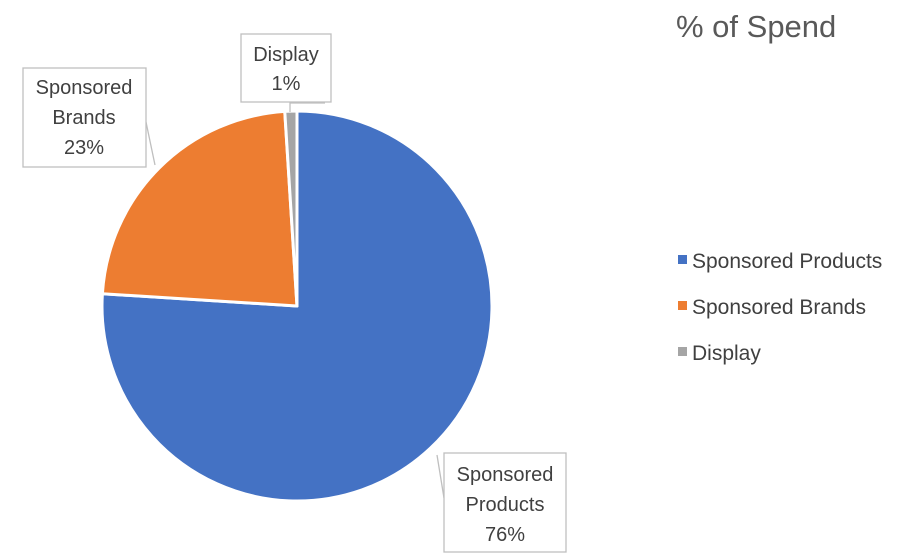 The width and height of the screenshot is (904, 560). What do you see at coordinates (726, 353) in the screenshot?
I see `legend-label-display: Display` at bounding box center [726, 353].